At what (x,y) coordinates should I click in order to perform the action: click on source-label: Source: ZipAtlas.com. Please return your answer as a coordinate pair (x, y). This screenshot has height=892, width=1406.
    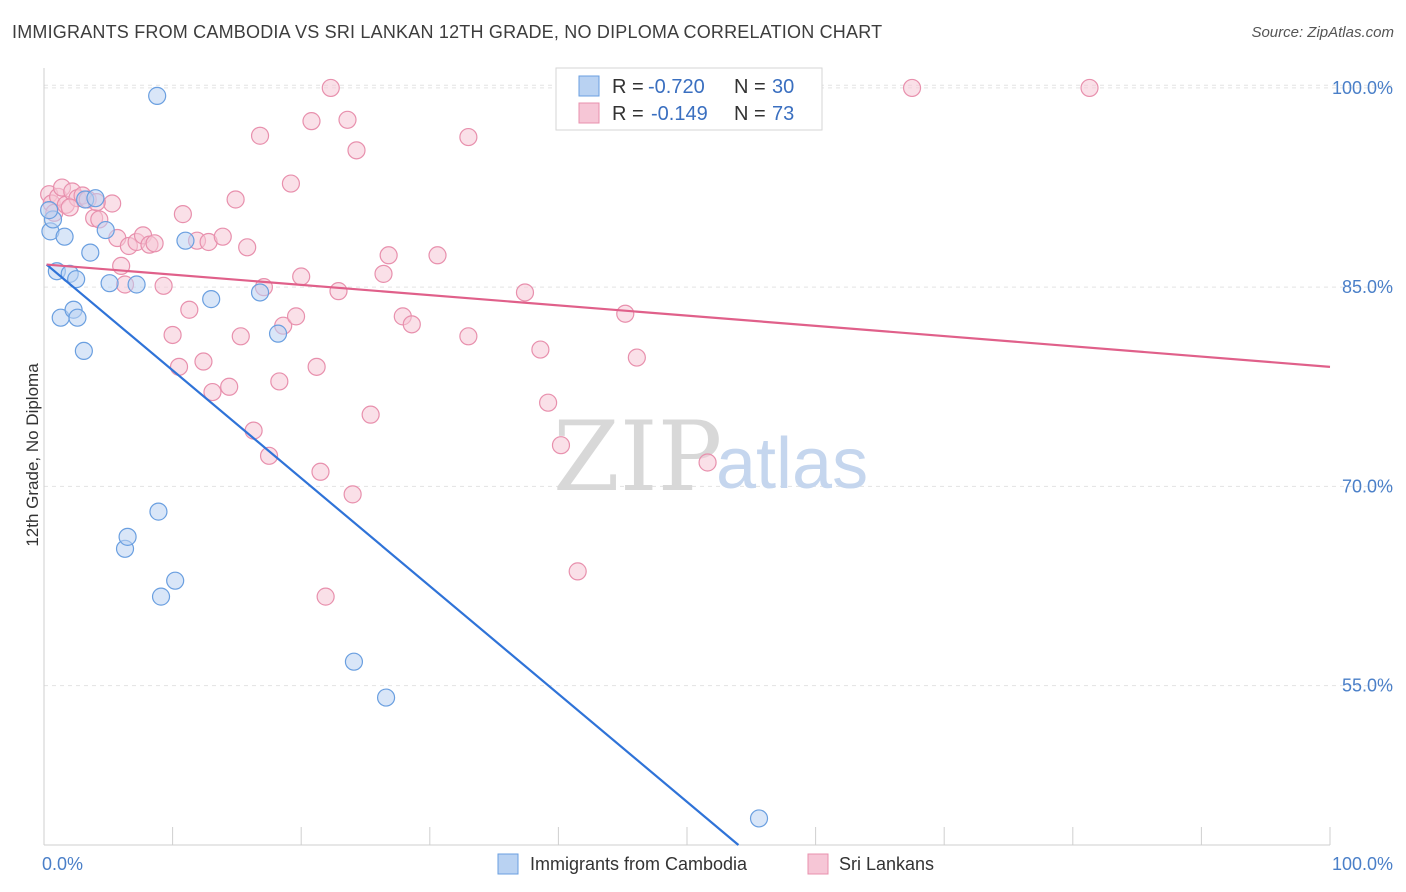
    Looking at the image, I should click on (1322, 32).